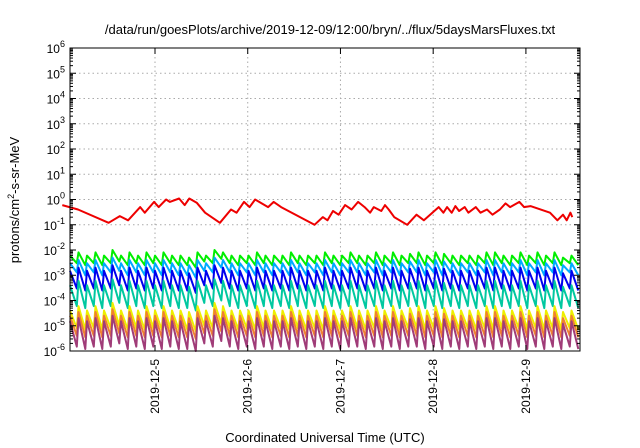  What do you see at coordinates (54, 300) in the screenshot?
I see `y-tick-label: 10⁻⁴` at bounding box center [54, 300].